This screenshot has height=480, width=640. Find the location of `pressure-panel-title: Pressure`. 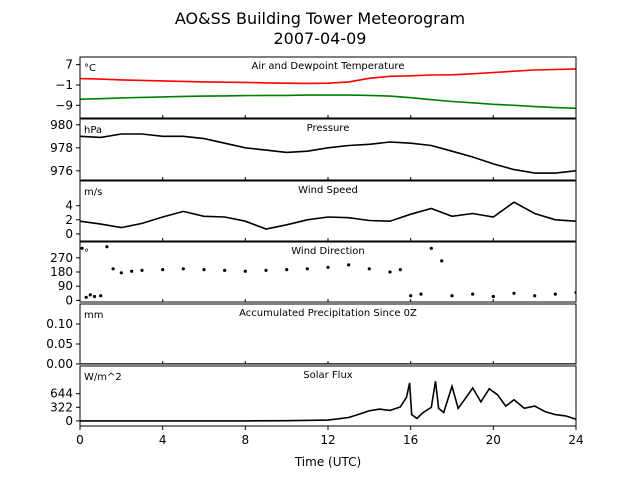

pressure-panel-title: Pressure is located at coordinates (328, 128).